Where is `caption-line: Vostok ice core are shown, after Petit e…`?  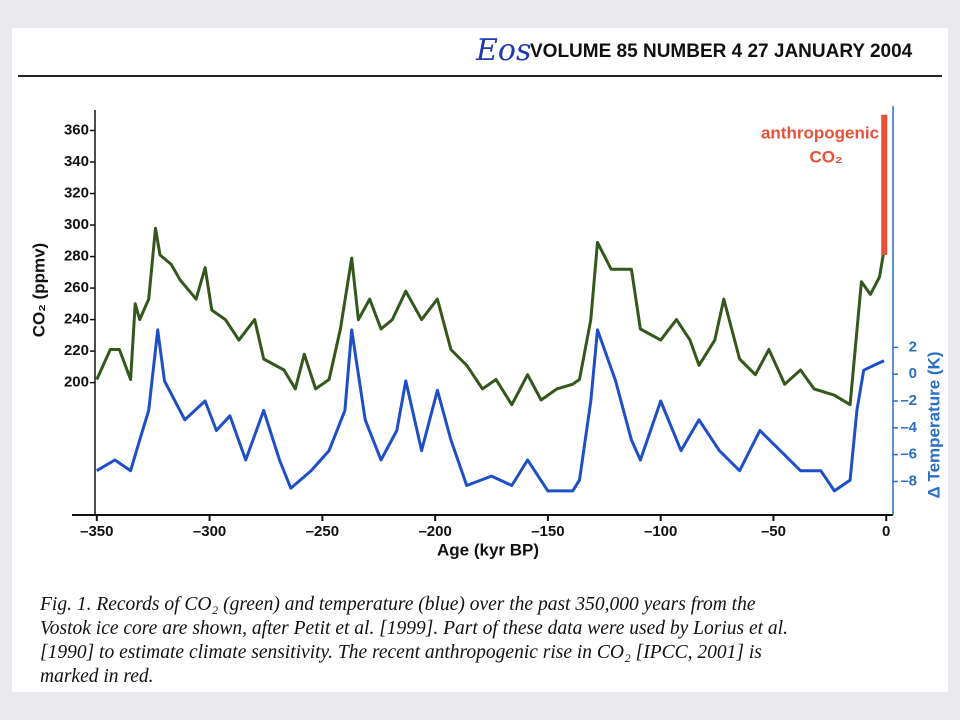 caption-line: Vostok ice core are shown, after Petit e… is located at coordinates (414, 628).